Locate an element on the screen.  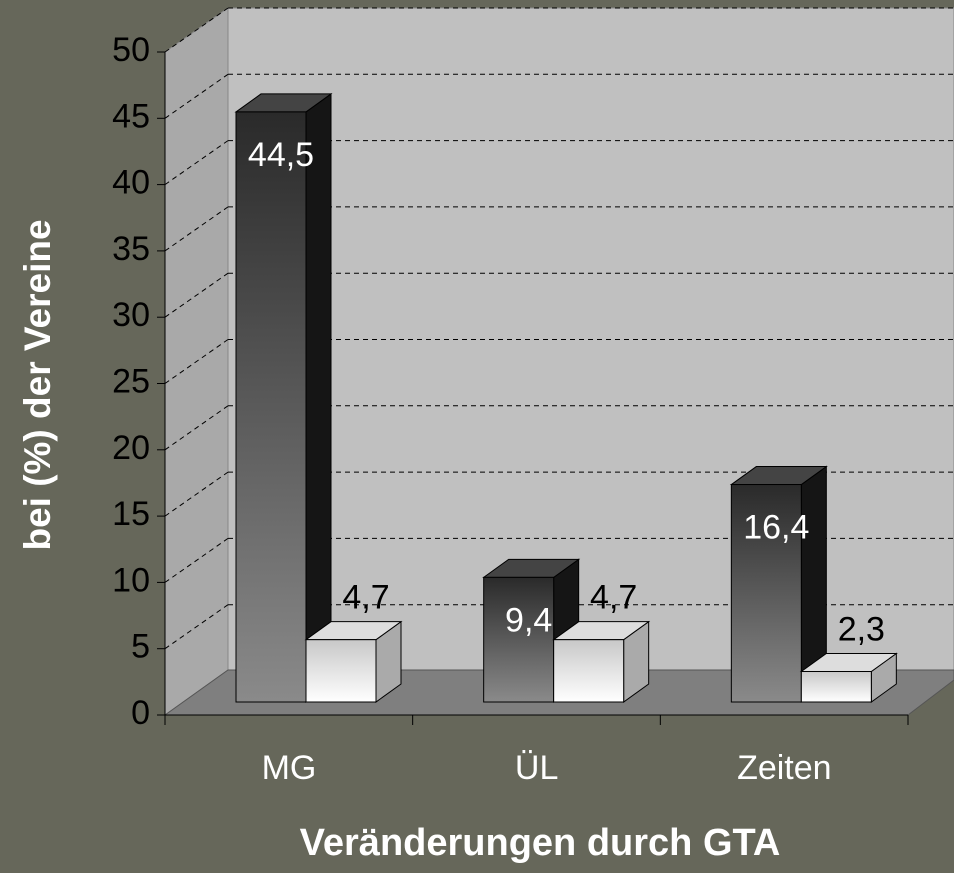
y-tick-label: 5 is located at coordinates (140, 647).